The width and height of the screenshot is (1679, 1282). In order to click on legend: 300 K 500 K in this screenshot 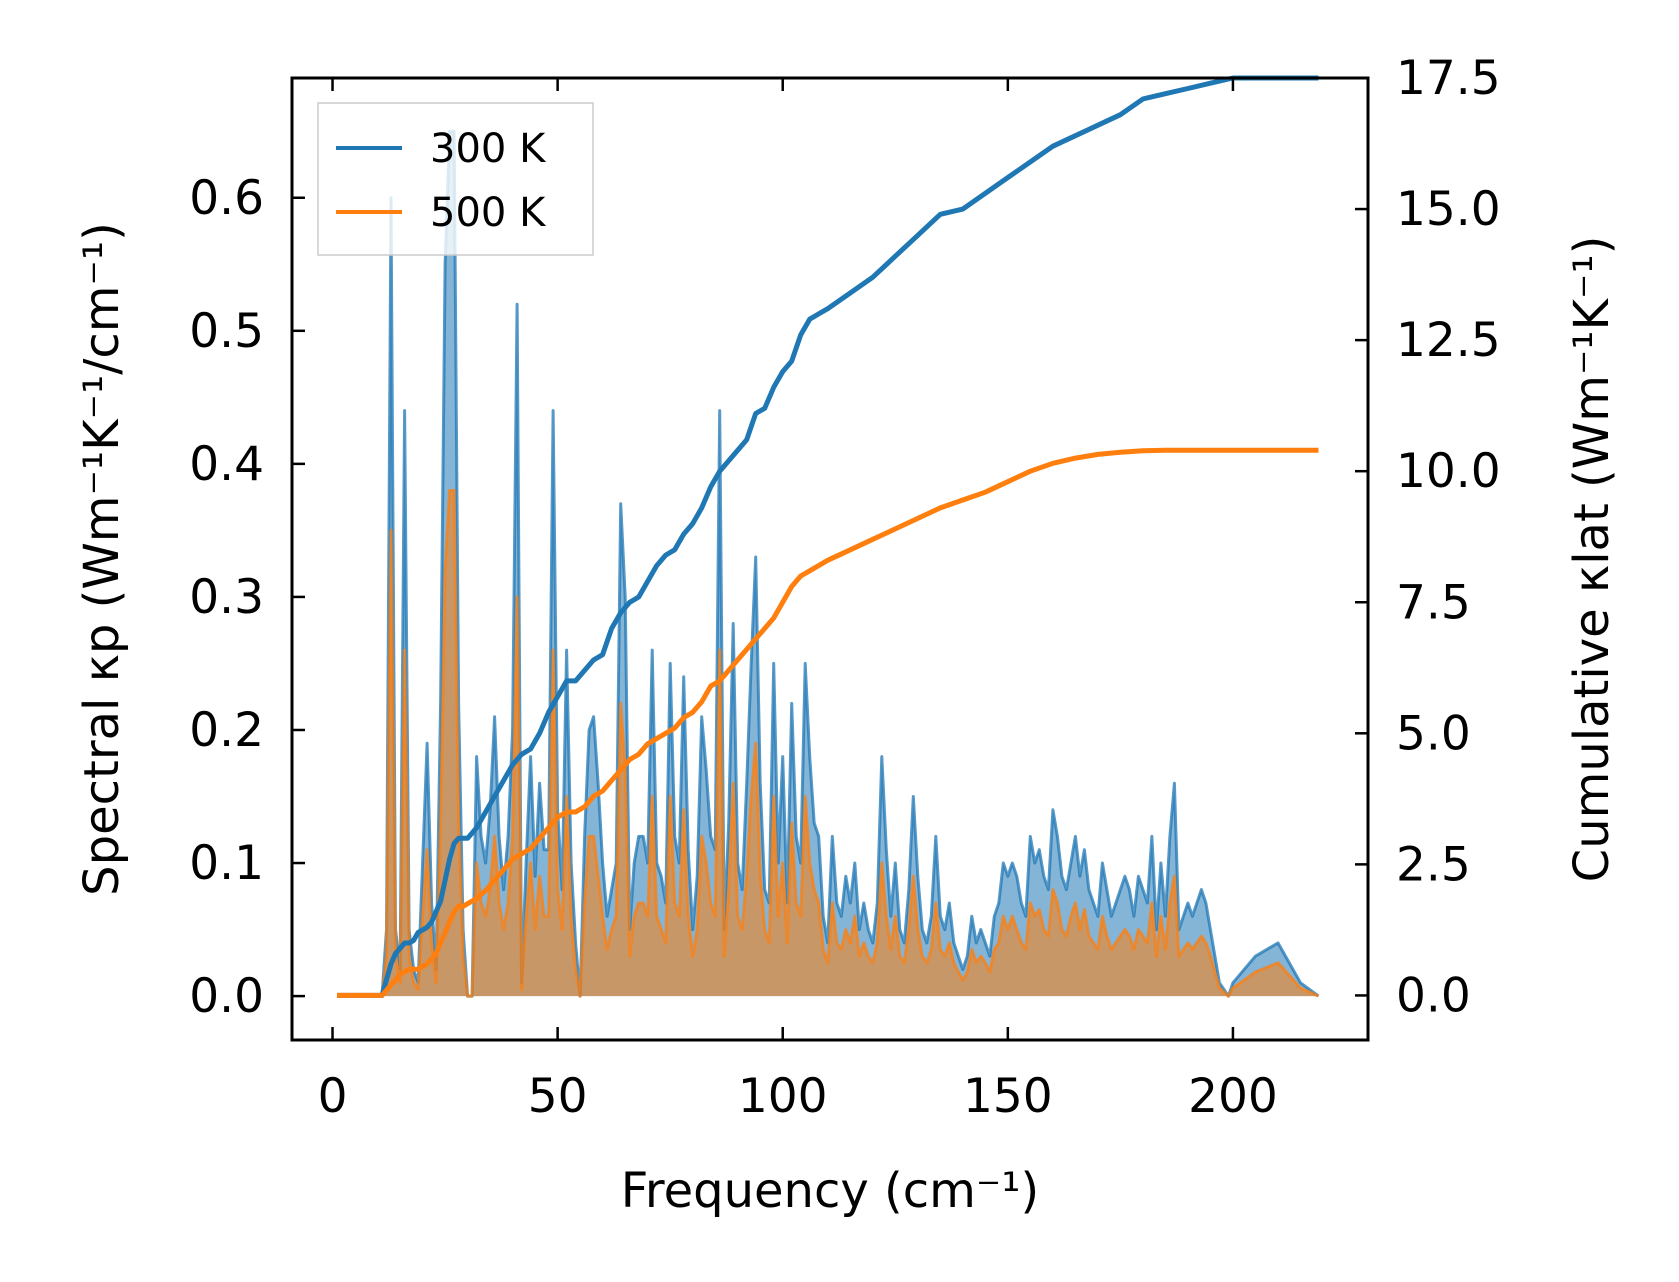, I will do `click(455, 179)`.